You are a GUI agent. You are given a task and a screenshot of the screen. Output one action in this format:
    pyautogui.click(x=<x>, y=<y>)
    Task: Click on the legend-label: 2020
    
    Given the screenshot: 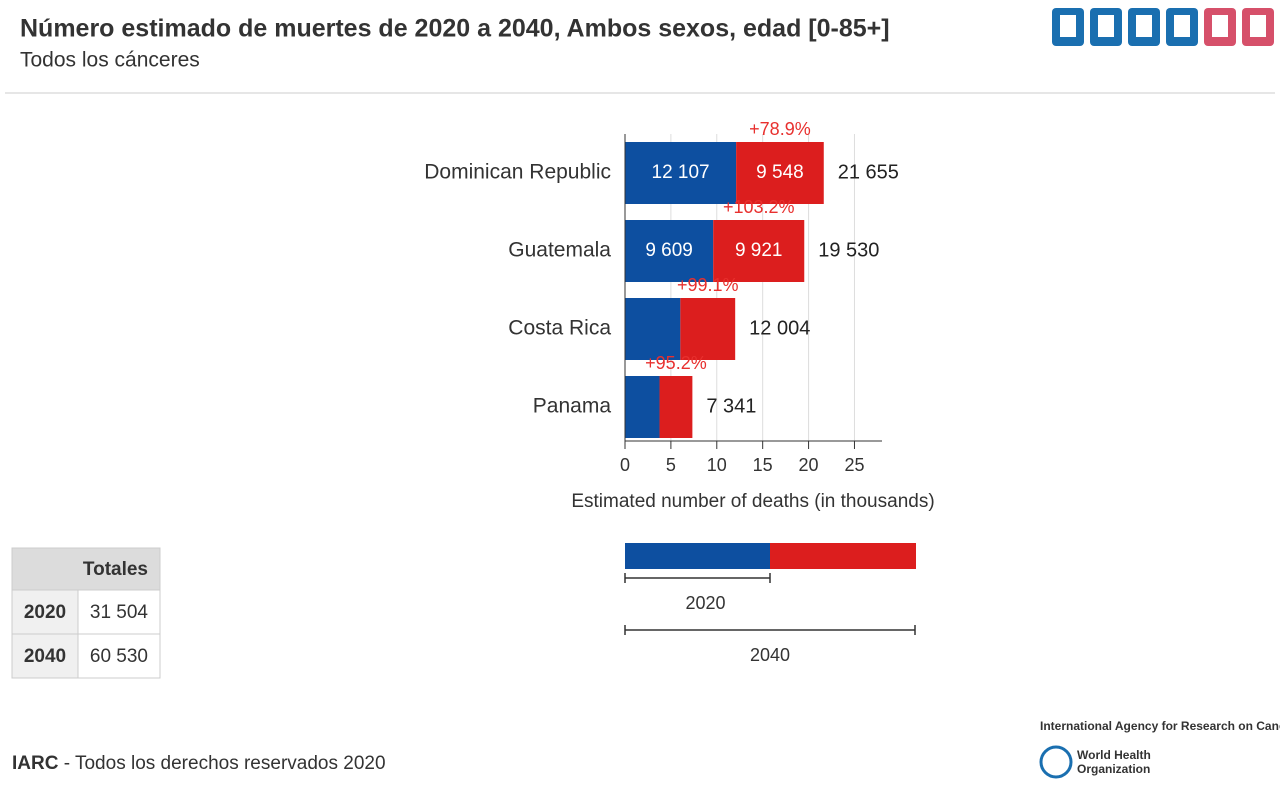 What is the action you would take?
    pyautogui.click(x=705, y=603)
    